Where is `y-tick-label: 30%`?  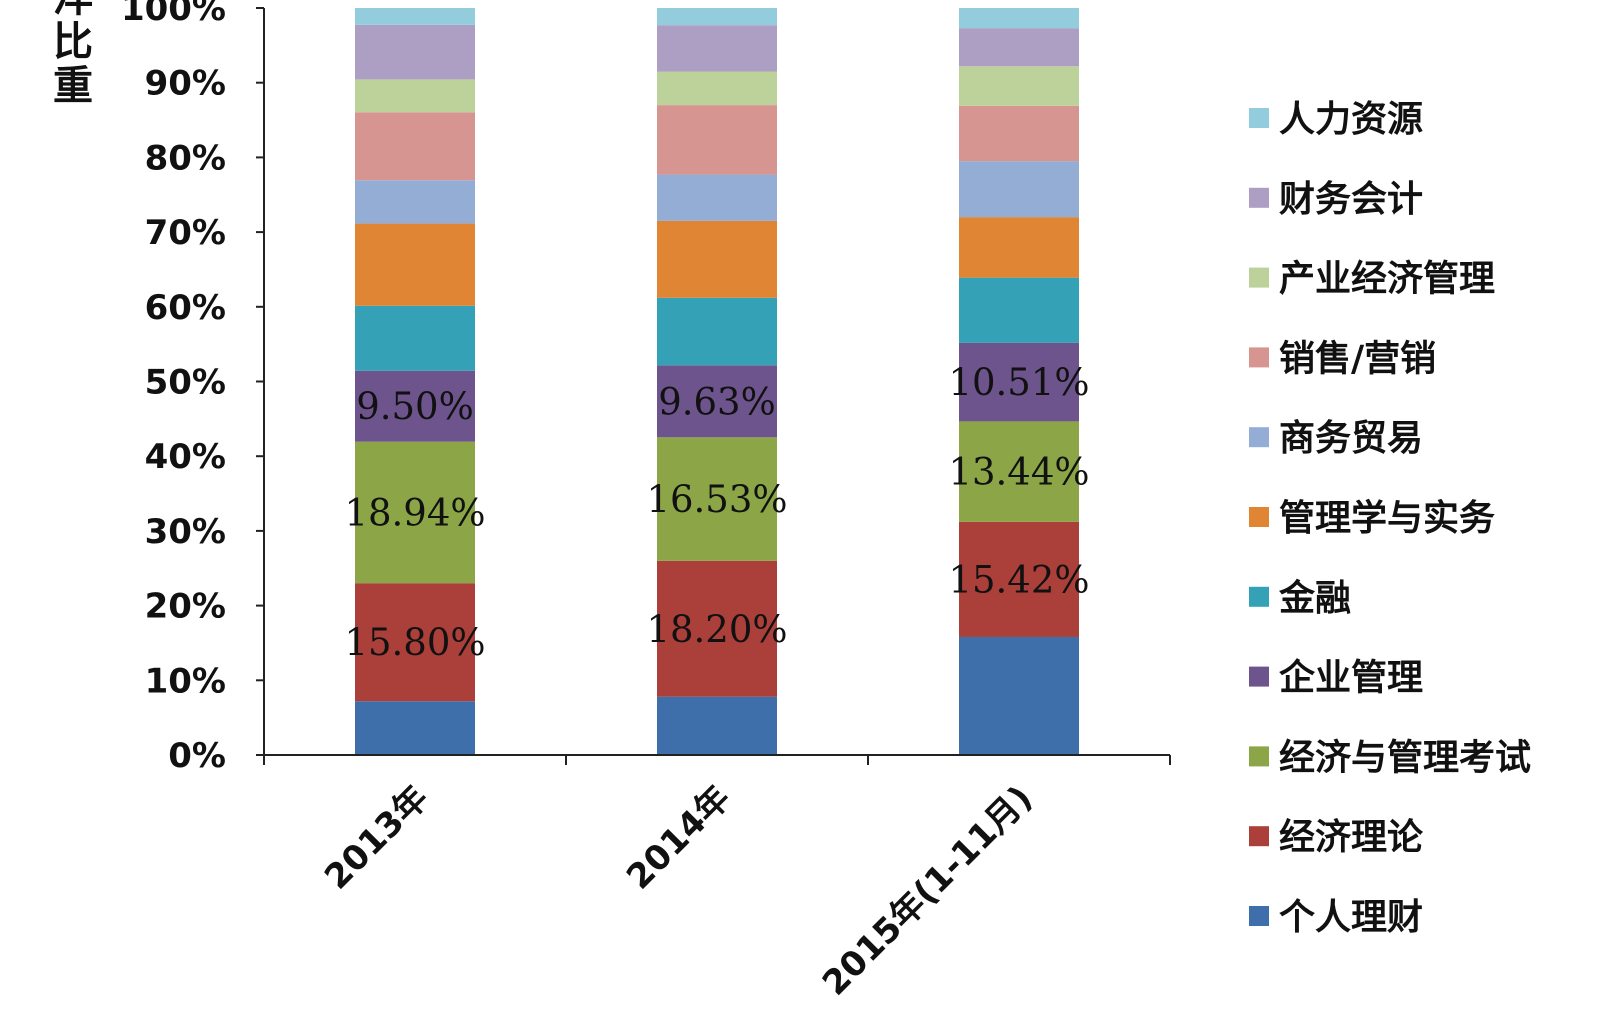 y-tick-label: 30% is located at coordinates (185, 532).